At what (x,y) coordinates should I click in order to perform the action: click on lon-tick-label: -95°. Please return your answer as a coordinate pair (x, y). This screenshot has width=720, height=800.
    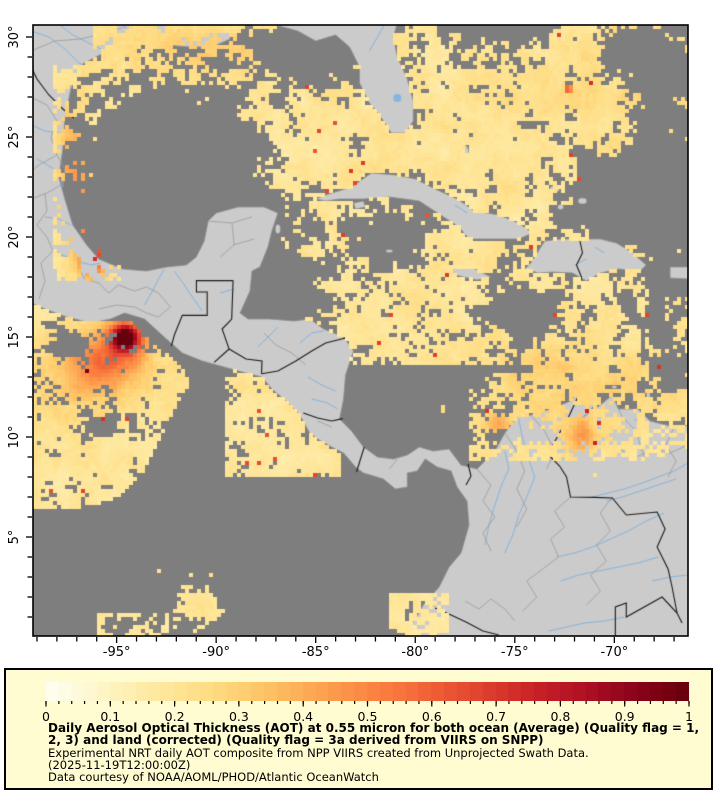
    Looking at the image, I should click on (117, 652).